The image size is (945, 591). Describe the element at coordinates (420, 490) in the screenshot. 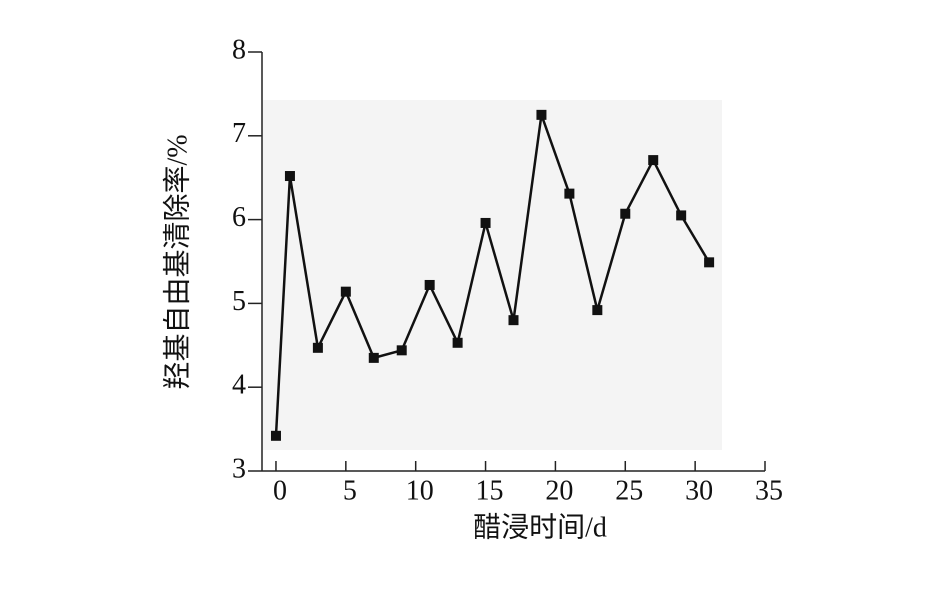

I see `x-tick-label: 10` at that location.